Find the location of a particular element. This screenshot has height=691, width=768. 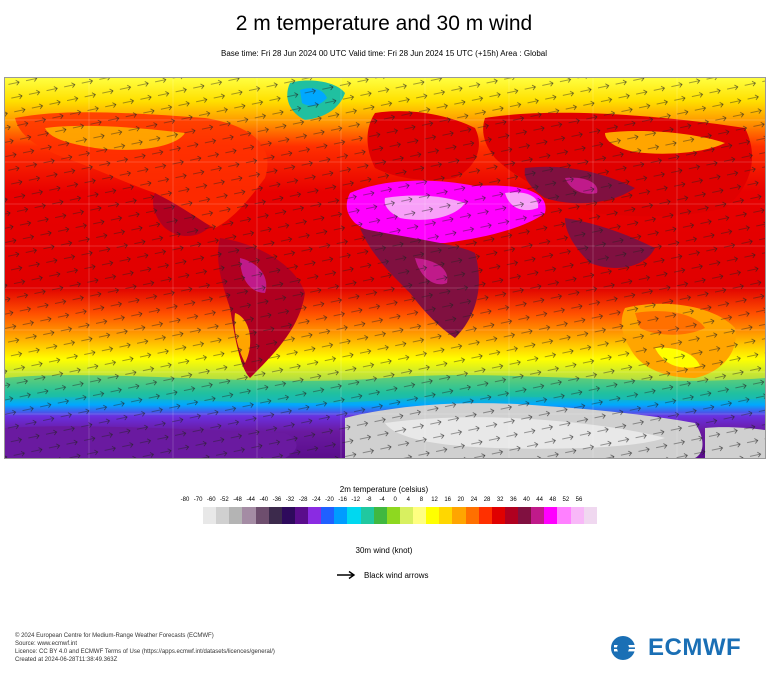

legend-tick: -16 is located at coordinates (342, 500).